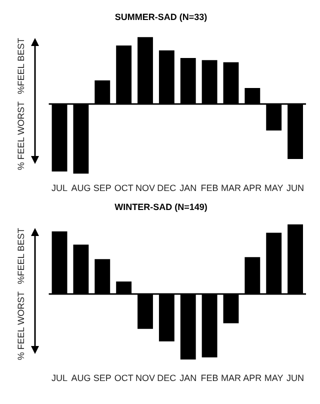 The image size is (320, 404). Describe the element at coordinates (161, 17) in the screenshot. I see `chart-title: SUMMER-SAD (N=33)` at that location.